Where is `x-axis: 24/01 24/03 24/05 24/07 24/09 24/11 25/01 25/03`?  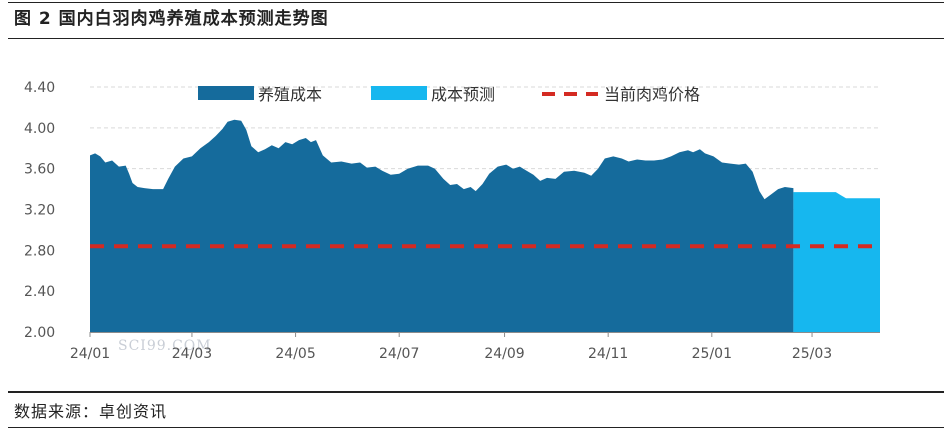
x-axis: 24/01 24/03 24/05 24/07 24/09 24/11 25/01 25/03 is located at coordinates (475, 347).